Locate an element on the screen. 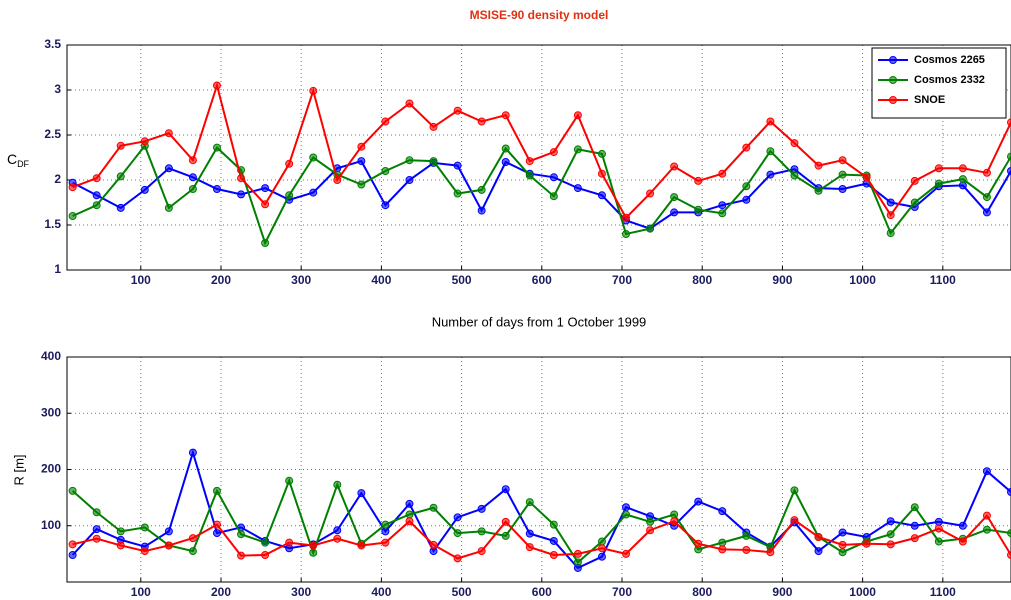  y-tick-label: 1.5 is located at coordinates (52, 224).